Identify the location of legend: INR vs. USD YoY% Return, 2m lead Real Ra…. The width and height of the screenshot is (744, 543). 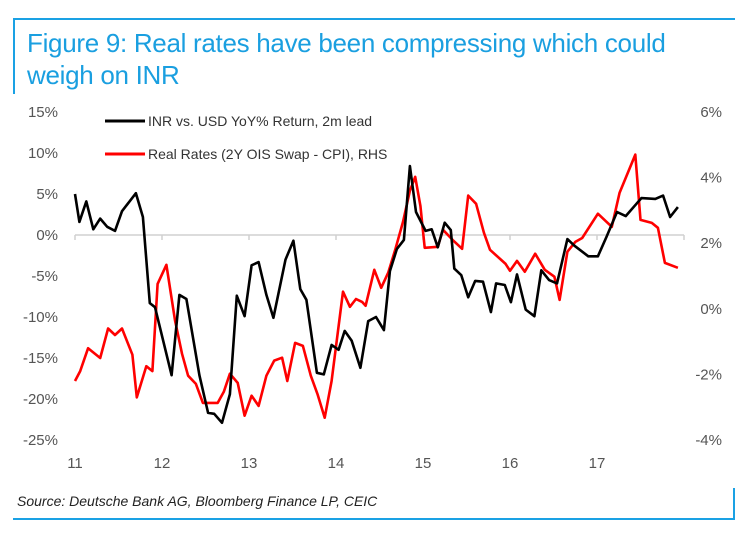
(246, 137).